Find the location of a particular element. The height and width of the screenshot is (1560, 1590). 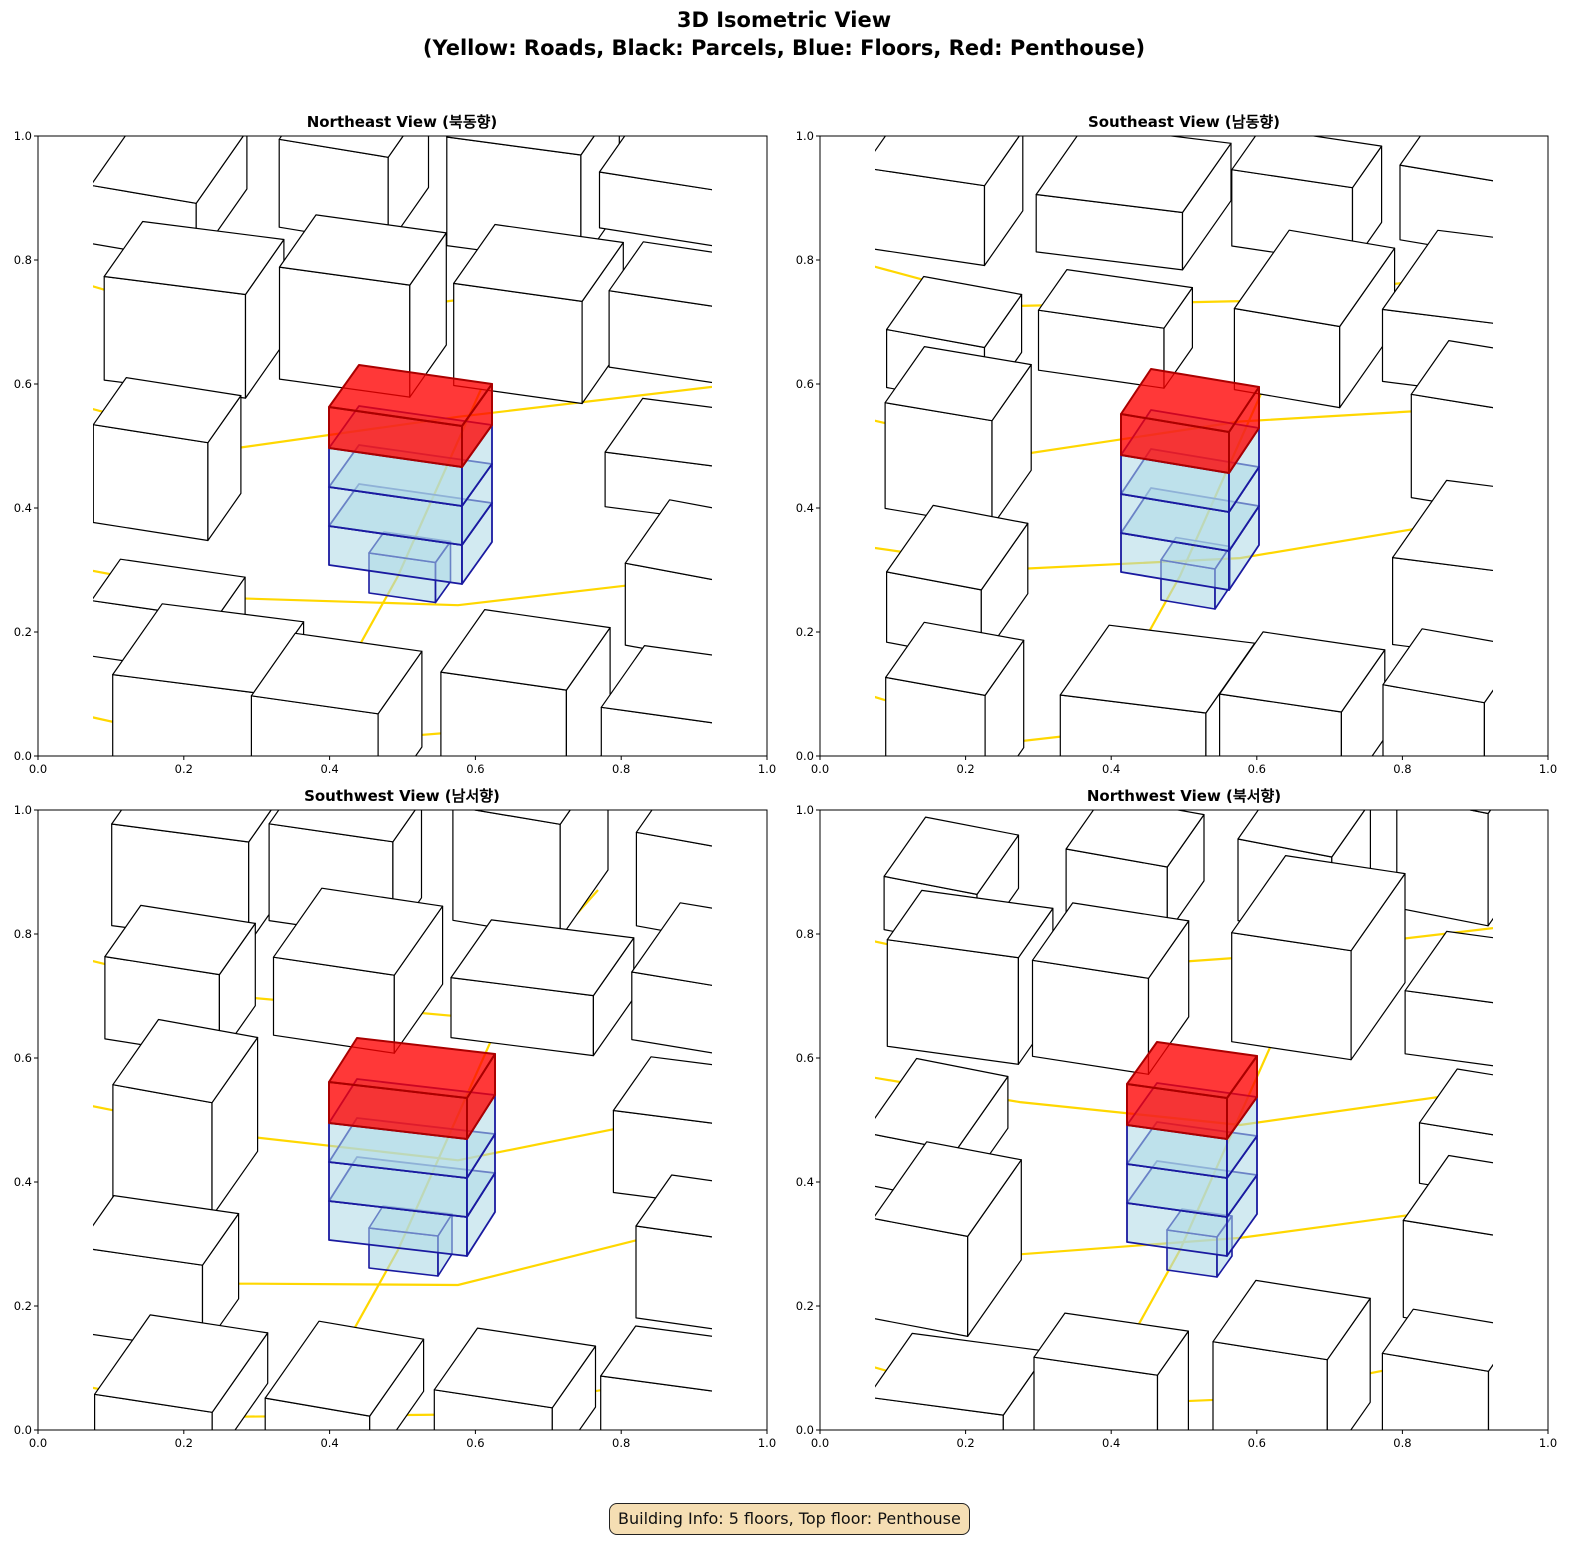

x-tick-label: 0.2 is located at coordinates (965, 769).